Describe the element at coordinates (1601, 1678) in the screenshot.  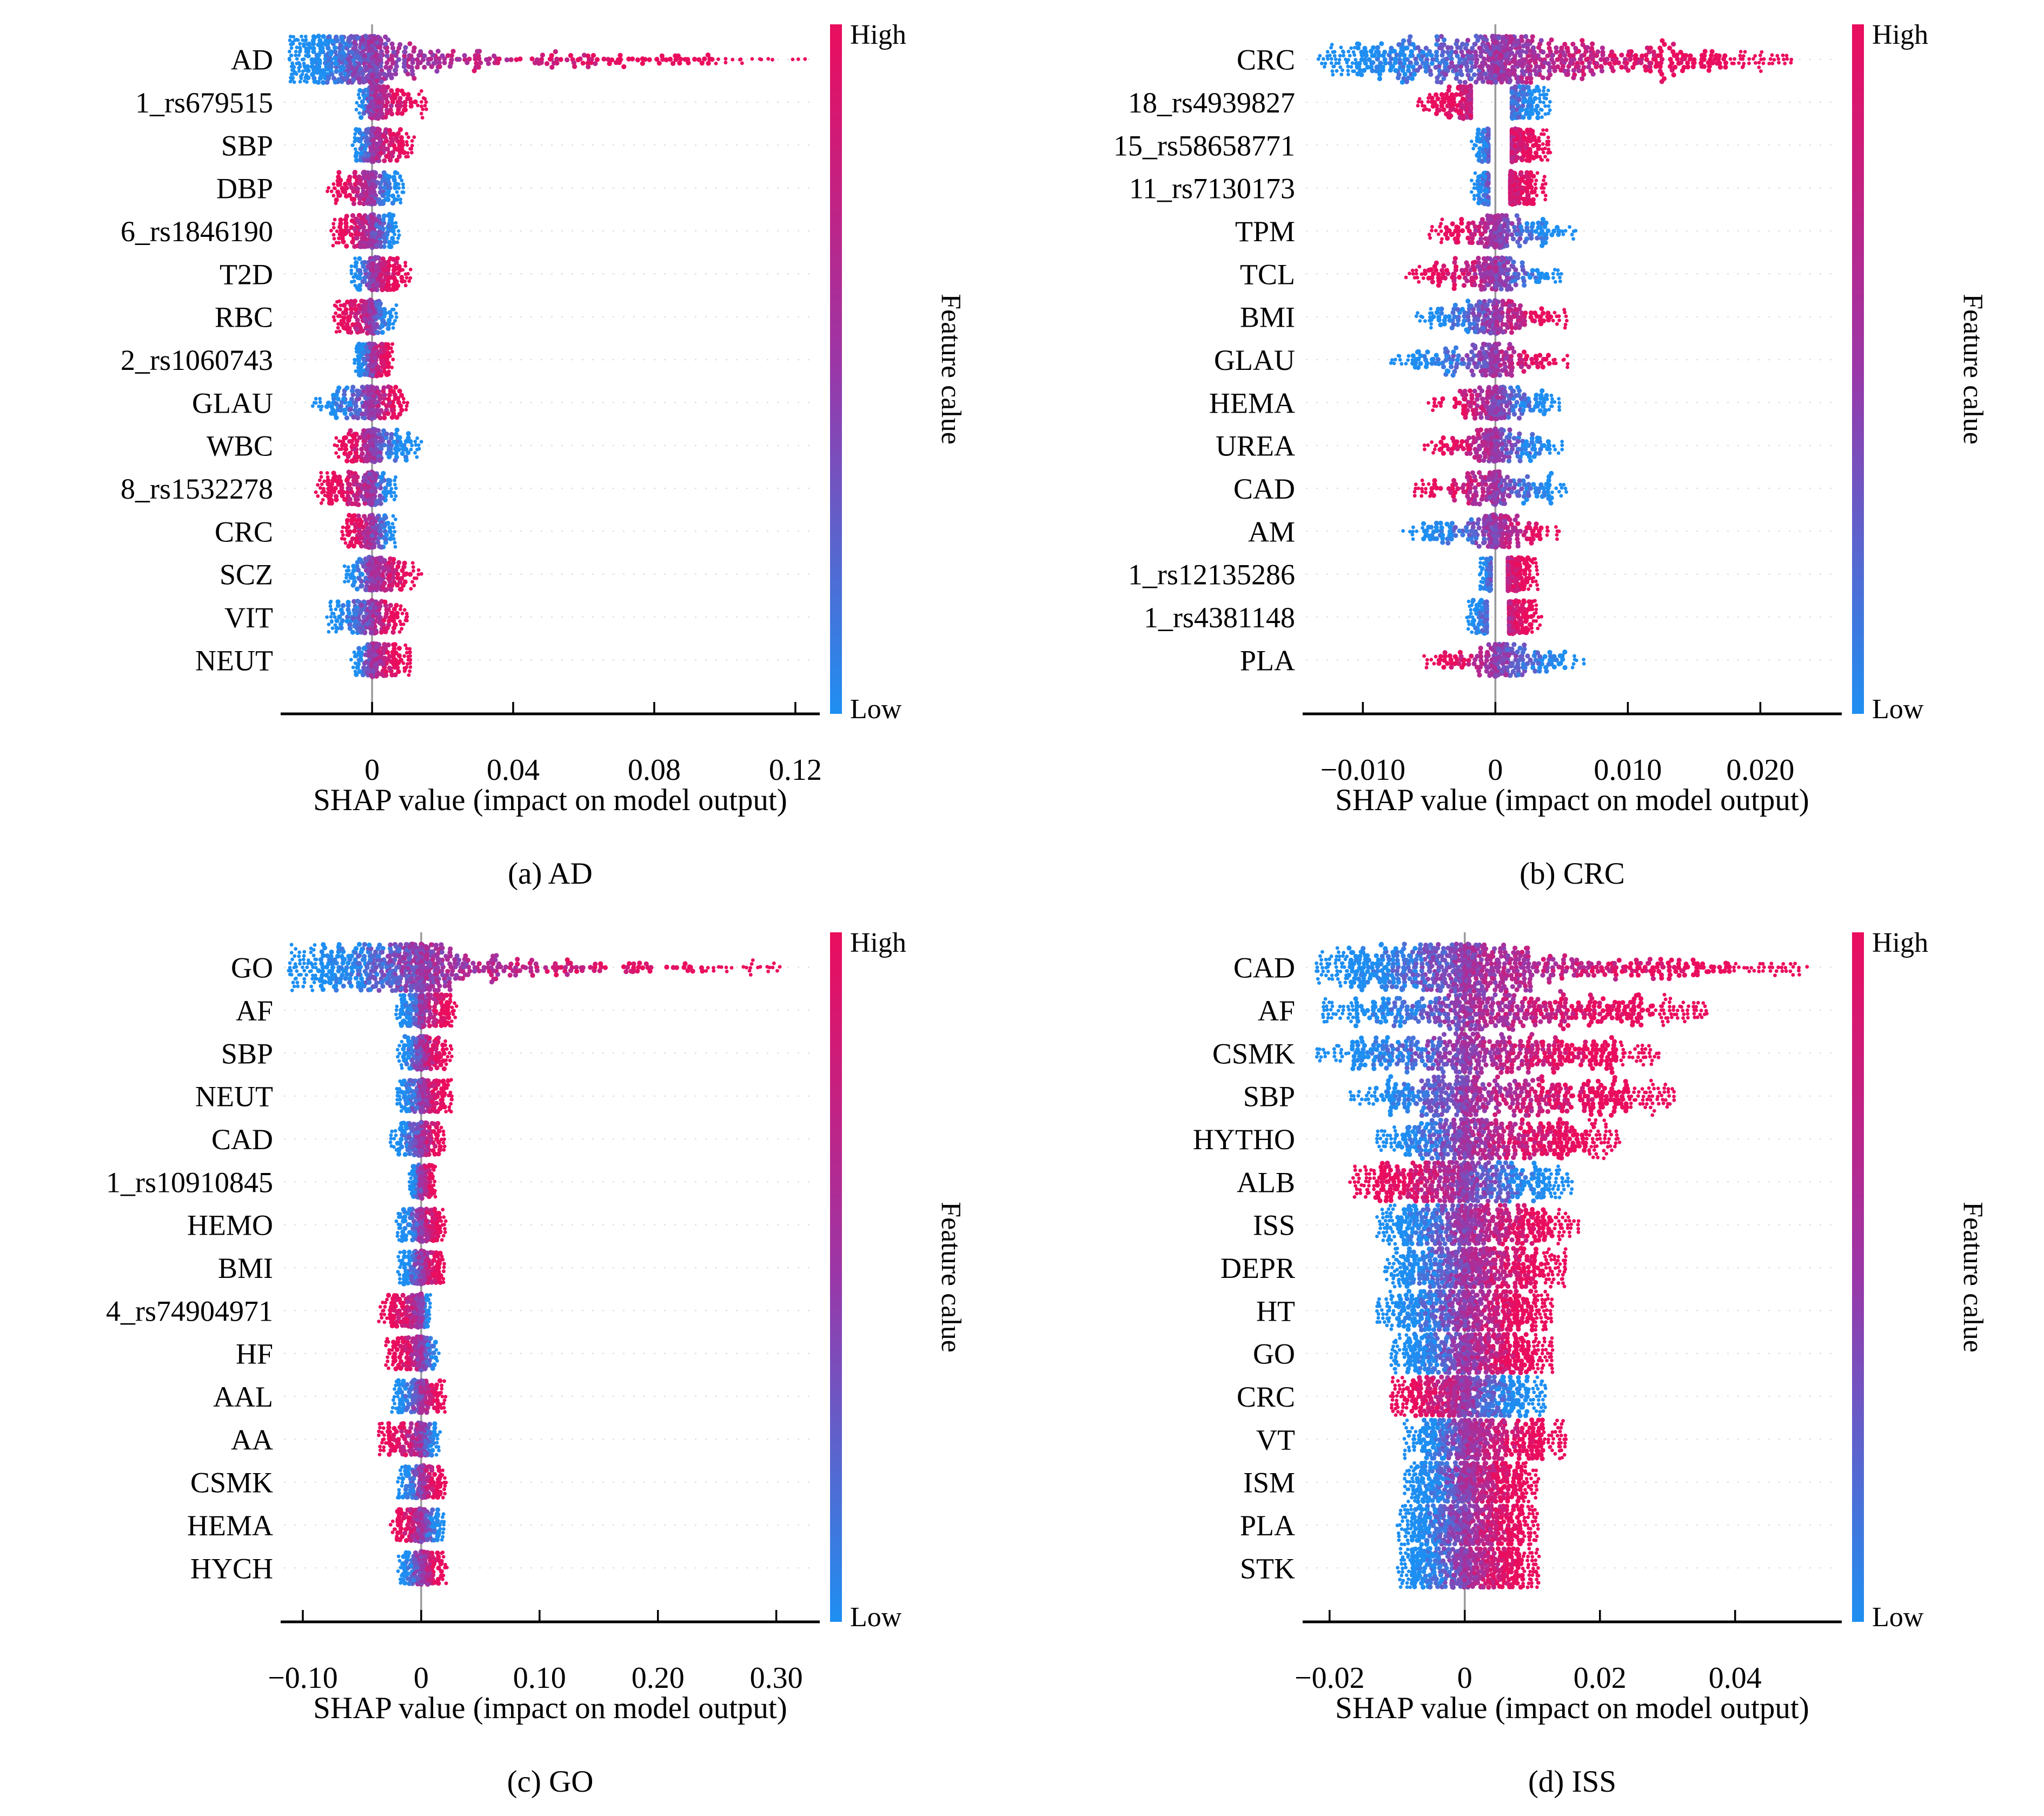
I see `tick-label: 0.02` at that location.